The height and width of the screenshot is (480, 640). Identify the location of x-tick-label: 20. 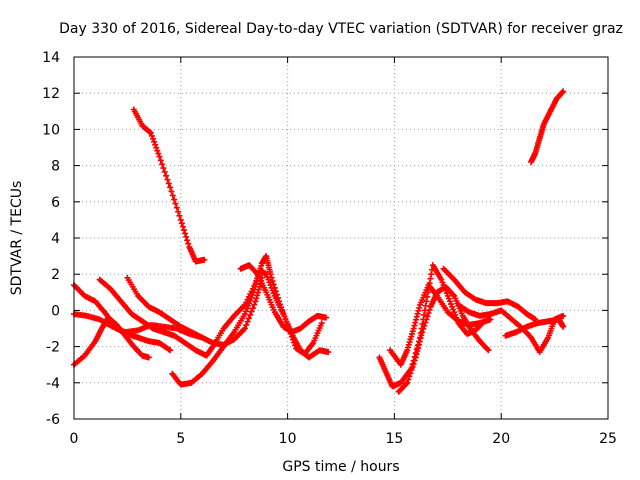
(501, 439).